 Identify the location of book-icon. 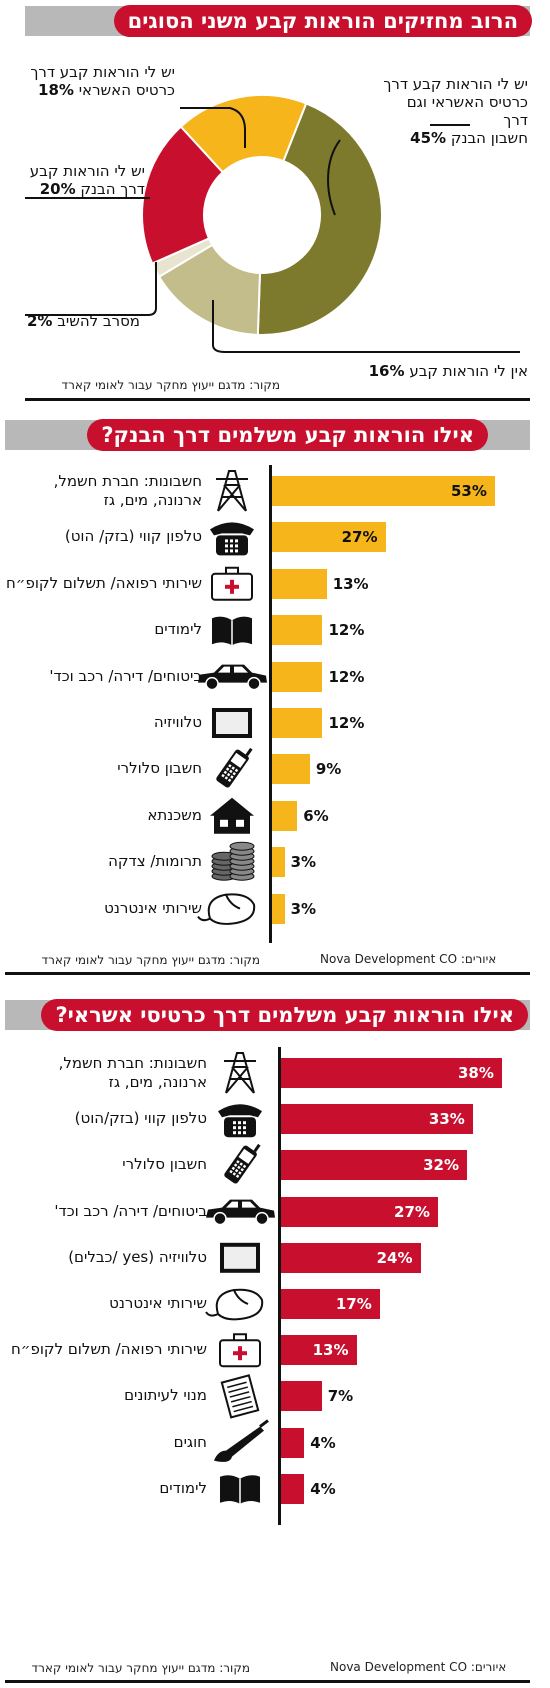
(240, 1489).